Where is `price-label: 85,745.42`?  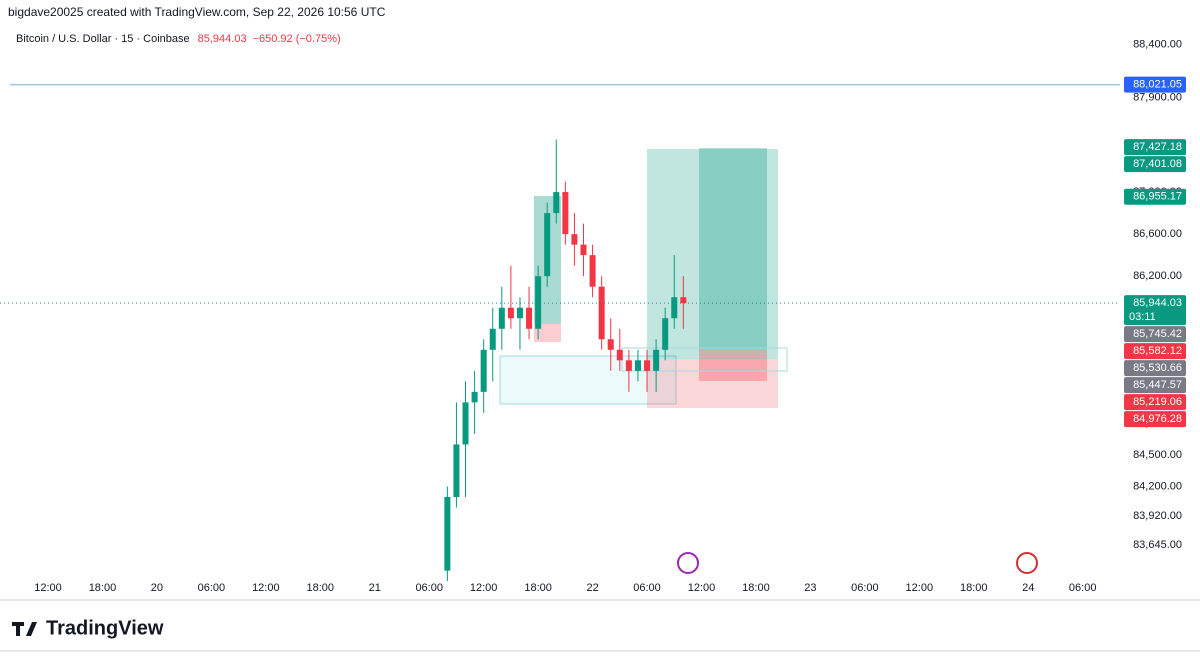
price-label: 85,745.42 is located at coordinates (1157, 334).